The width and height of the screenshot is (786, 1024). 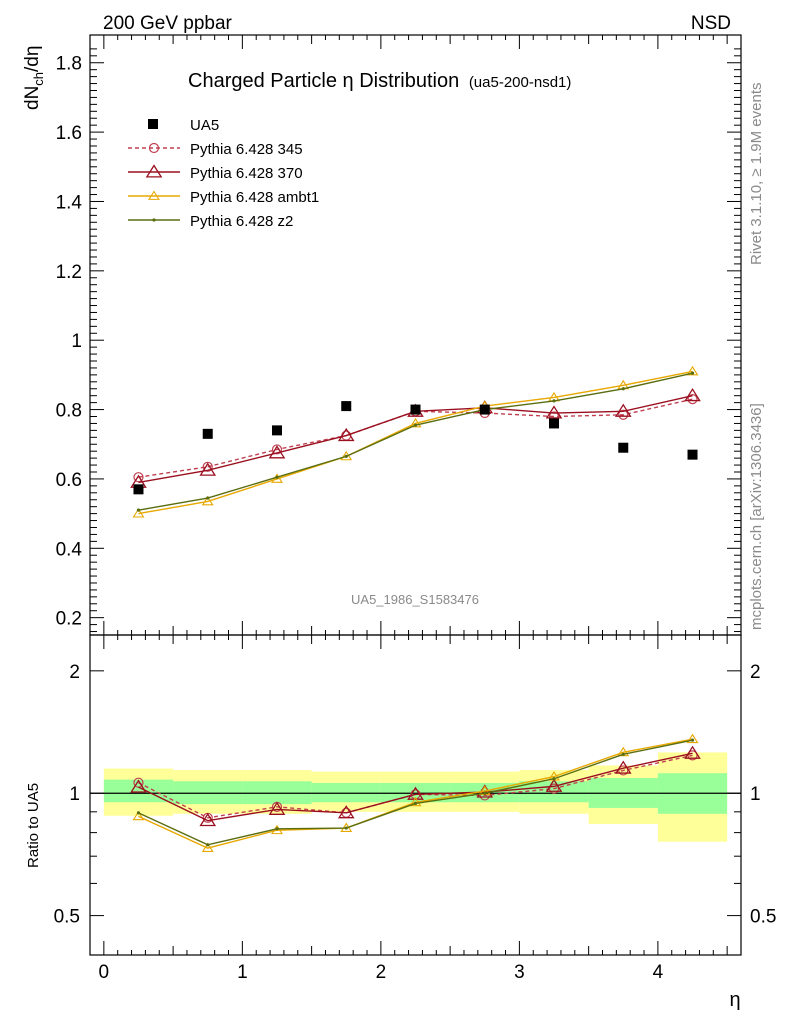 What do you see at coordinates (756, 516) in the screenshot?
I see `mcplots-label: mcplots.cern.ch [arXiv:1306.3436]` at bounding box center [756, 516].